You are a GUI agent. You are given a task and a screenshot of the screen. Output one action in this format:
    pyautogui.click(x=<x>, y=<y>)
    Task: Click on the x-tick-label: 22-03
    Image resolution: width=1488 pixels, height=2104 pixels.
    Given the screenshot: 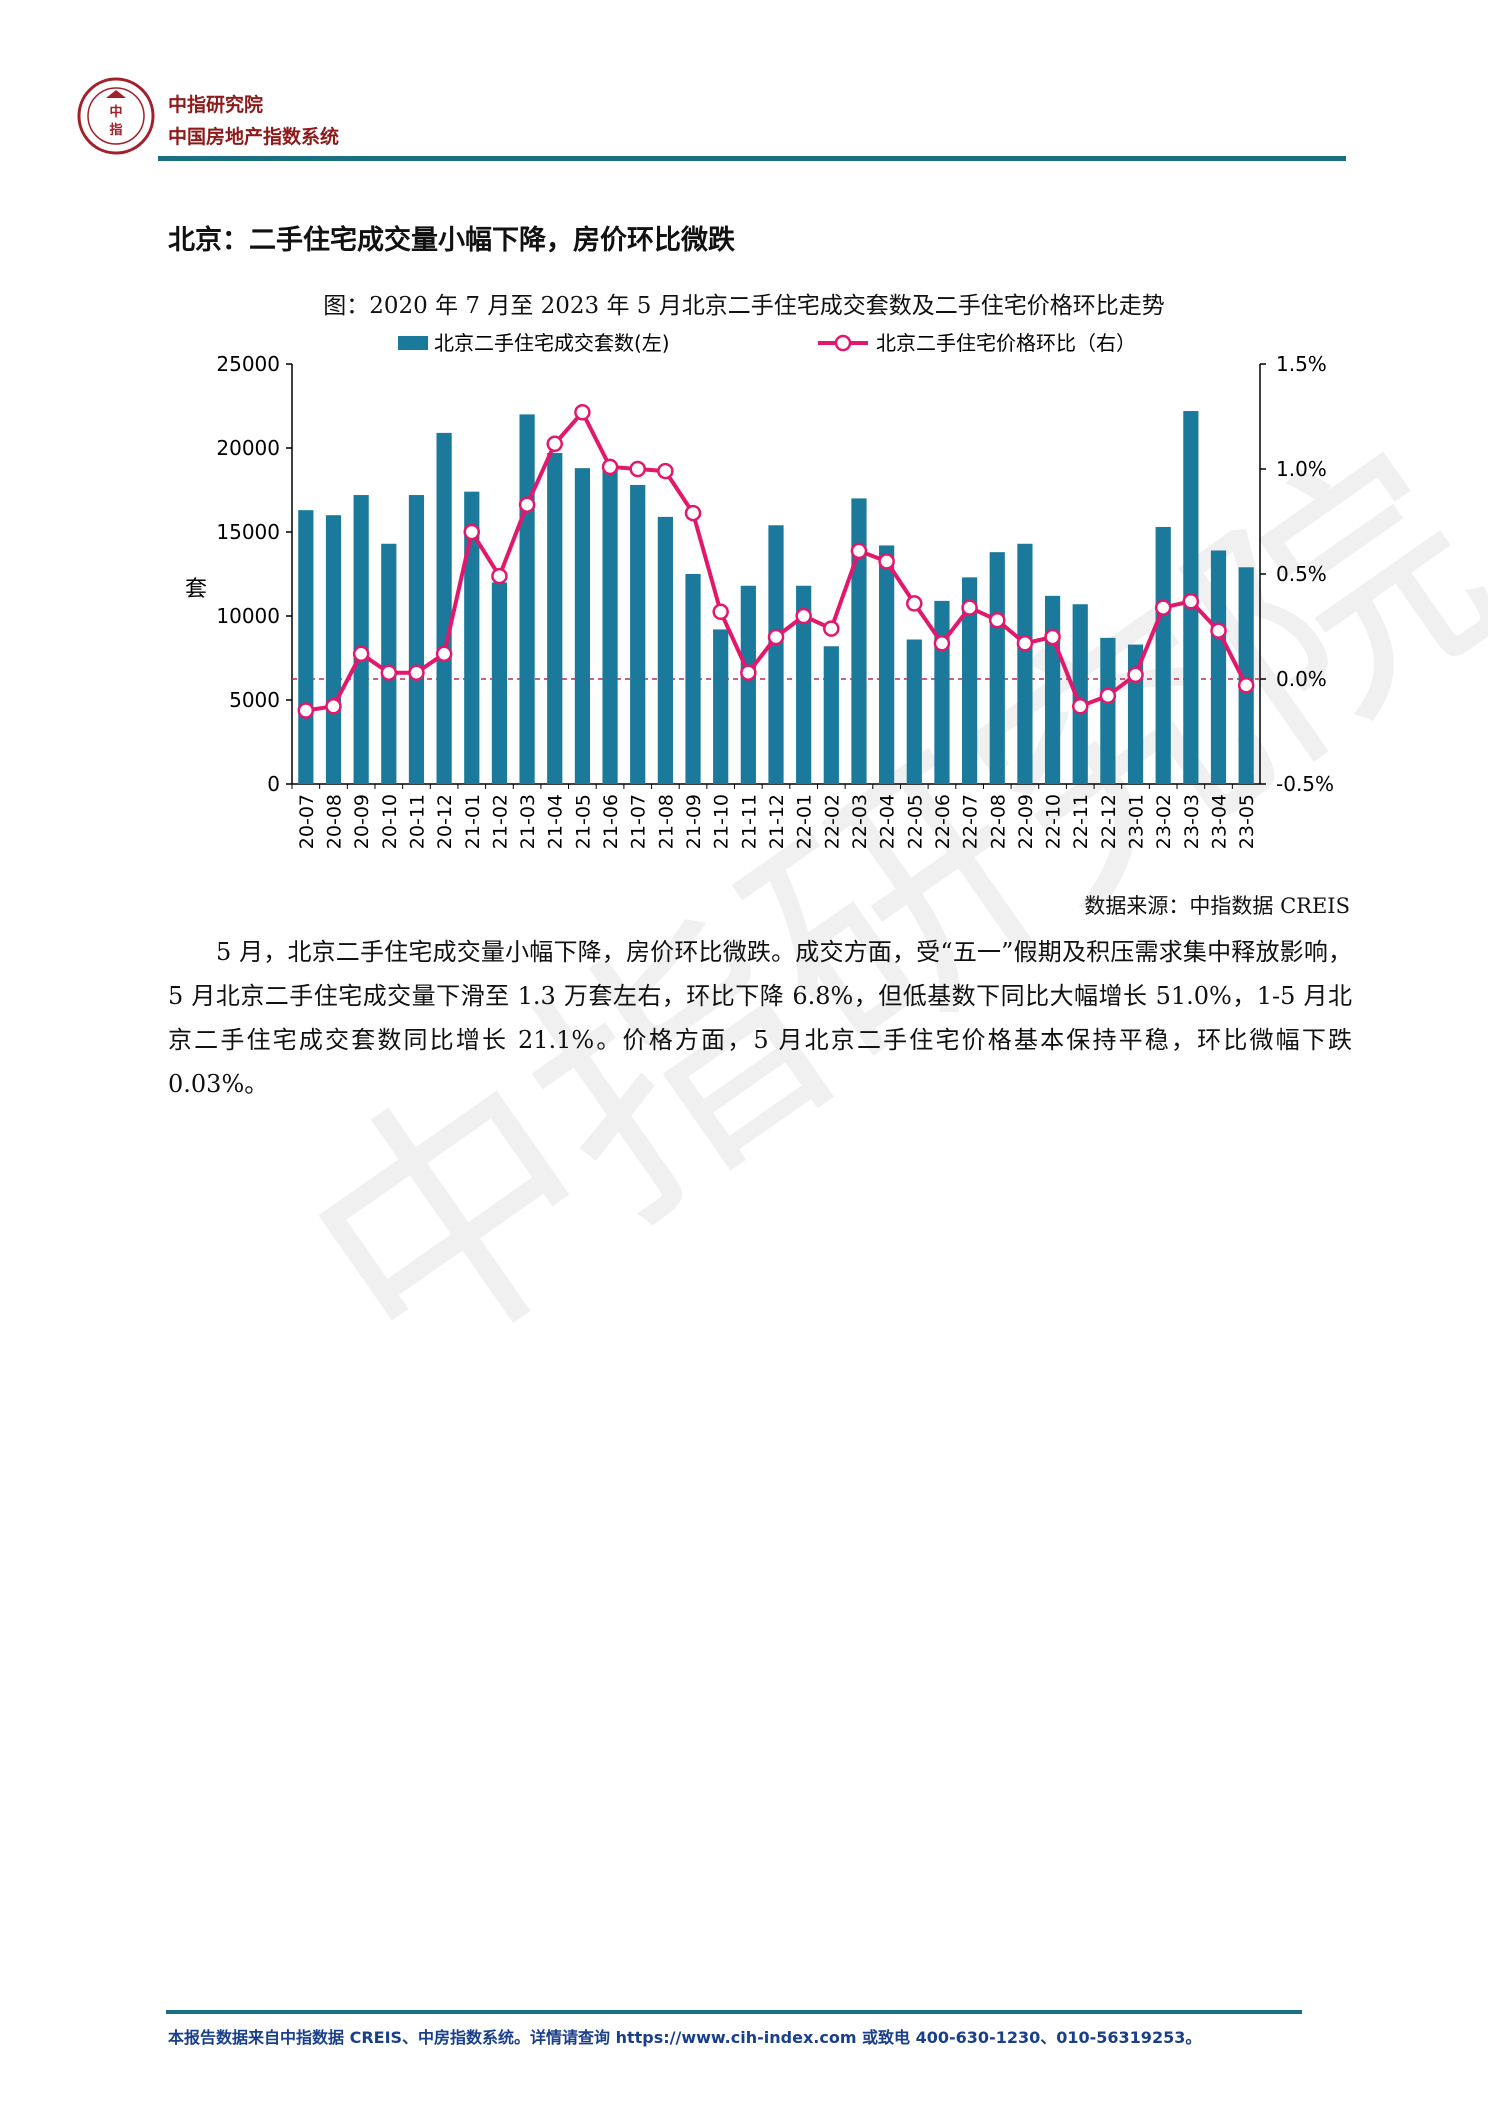 What is the action you would take?
    pyautogui.click(x=860, y=821)
    